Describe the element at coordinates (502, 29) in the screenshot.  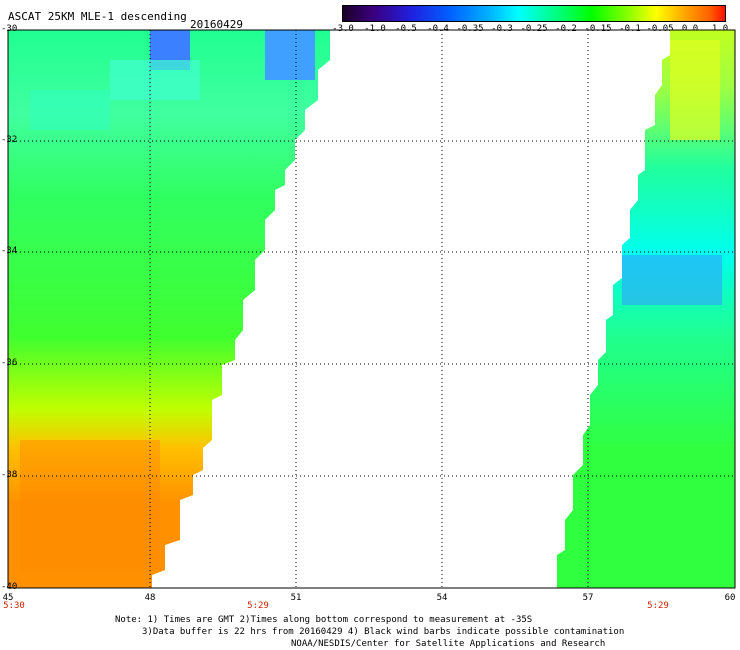
I see `colorbar-tick: -0.3` at that location.